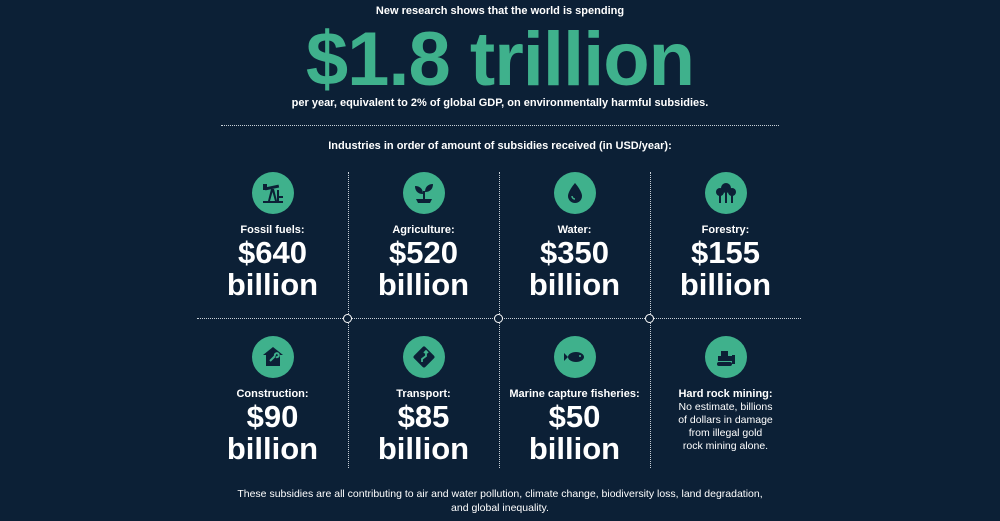  I want to click on water-drop-icon, so click(574, 193).